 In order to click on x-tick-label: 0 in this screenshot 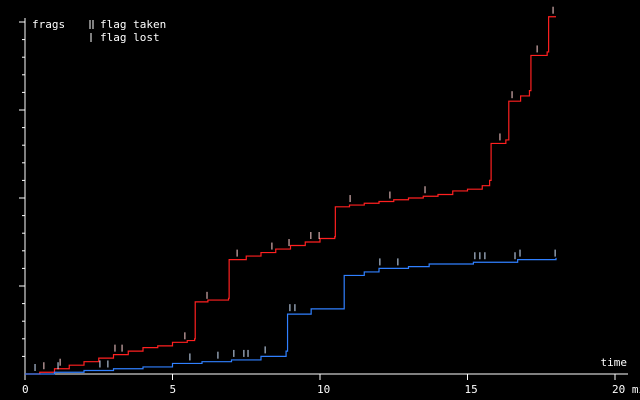, I will do `click(25, 389)`.